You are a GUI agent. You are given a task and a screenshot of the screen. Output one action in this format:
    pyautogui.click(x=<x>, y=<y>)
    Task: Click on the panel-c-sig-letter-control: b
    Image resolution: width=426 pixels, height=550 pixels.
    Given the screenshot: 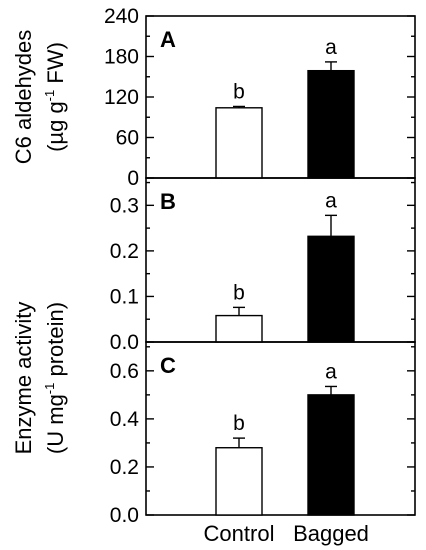 What is the action you would take?
    pyautogui.click(x=239, y=423)
    